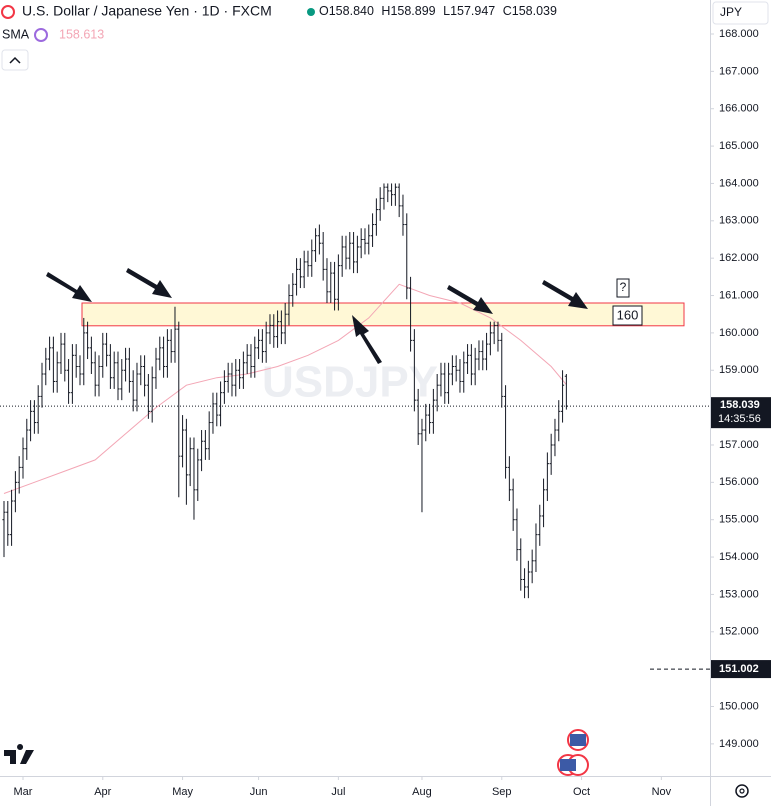 Image resolution: width=771 pixels, height=806 pixels. I want to click on collapse-button, so click(15, 60).